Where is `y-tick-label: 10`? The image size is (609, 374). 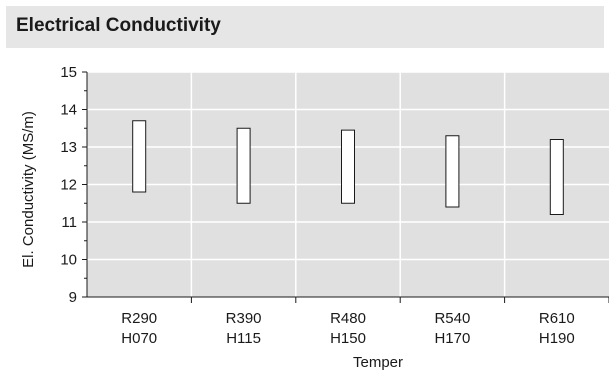
y-tick-label: 10 is located at coordinates (68, 260).